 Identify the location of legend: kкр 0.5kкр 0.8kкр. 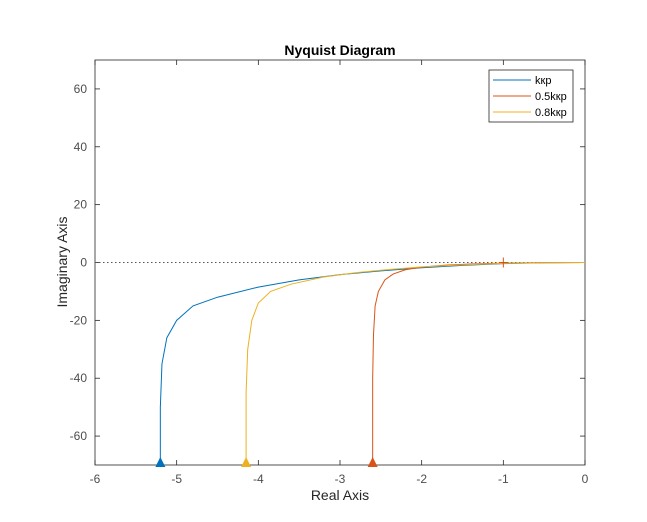
(531, 96).